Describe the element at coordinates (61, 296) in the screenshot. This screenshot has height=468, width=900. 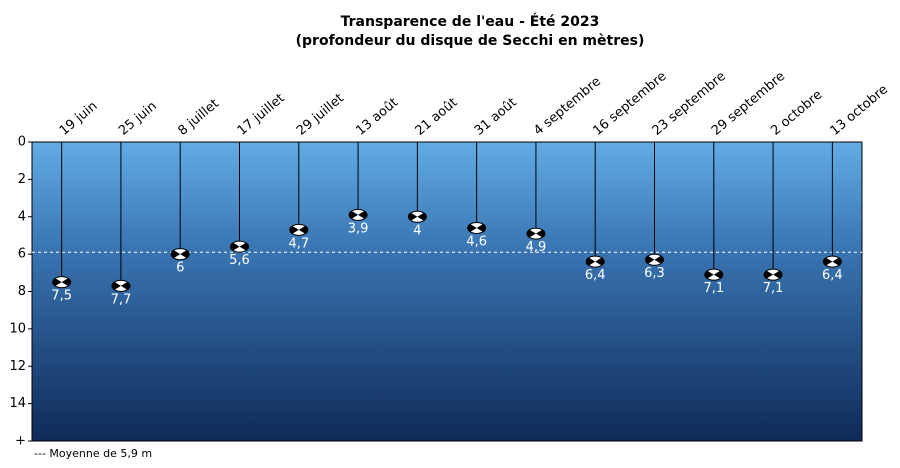
I see `value-label: 7,5` at that location.